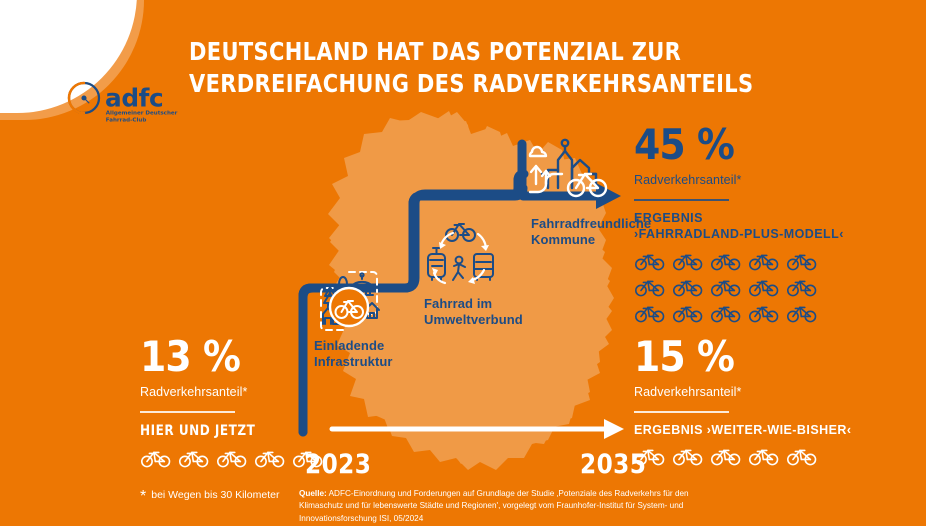 This screenshot has width=926, height=526. I want to click on stat-now-bike-row, so click(245, 458).